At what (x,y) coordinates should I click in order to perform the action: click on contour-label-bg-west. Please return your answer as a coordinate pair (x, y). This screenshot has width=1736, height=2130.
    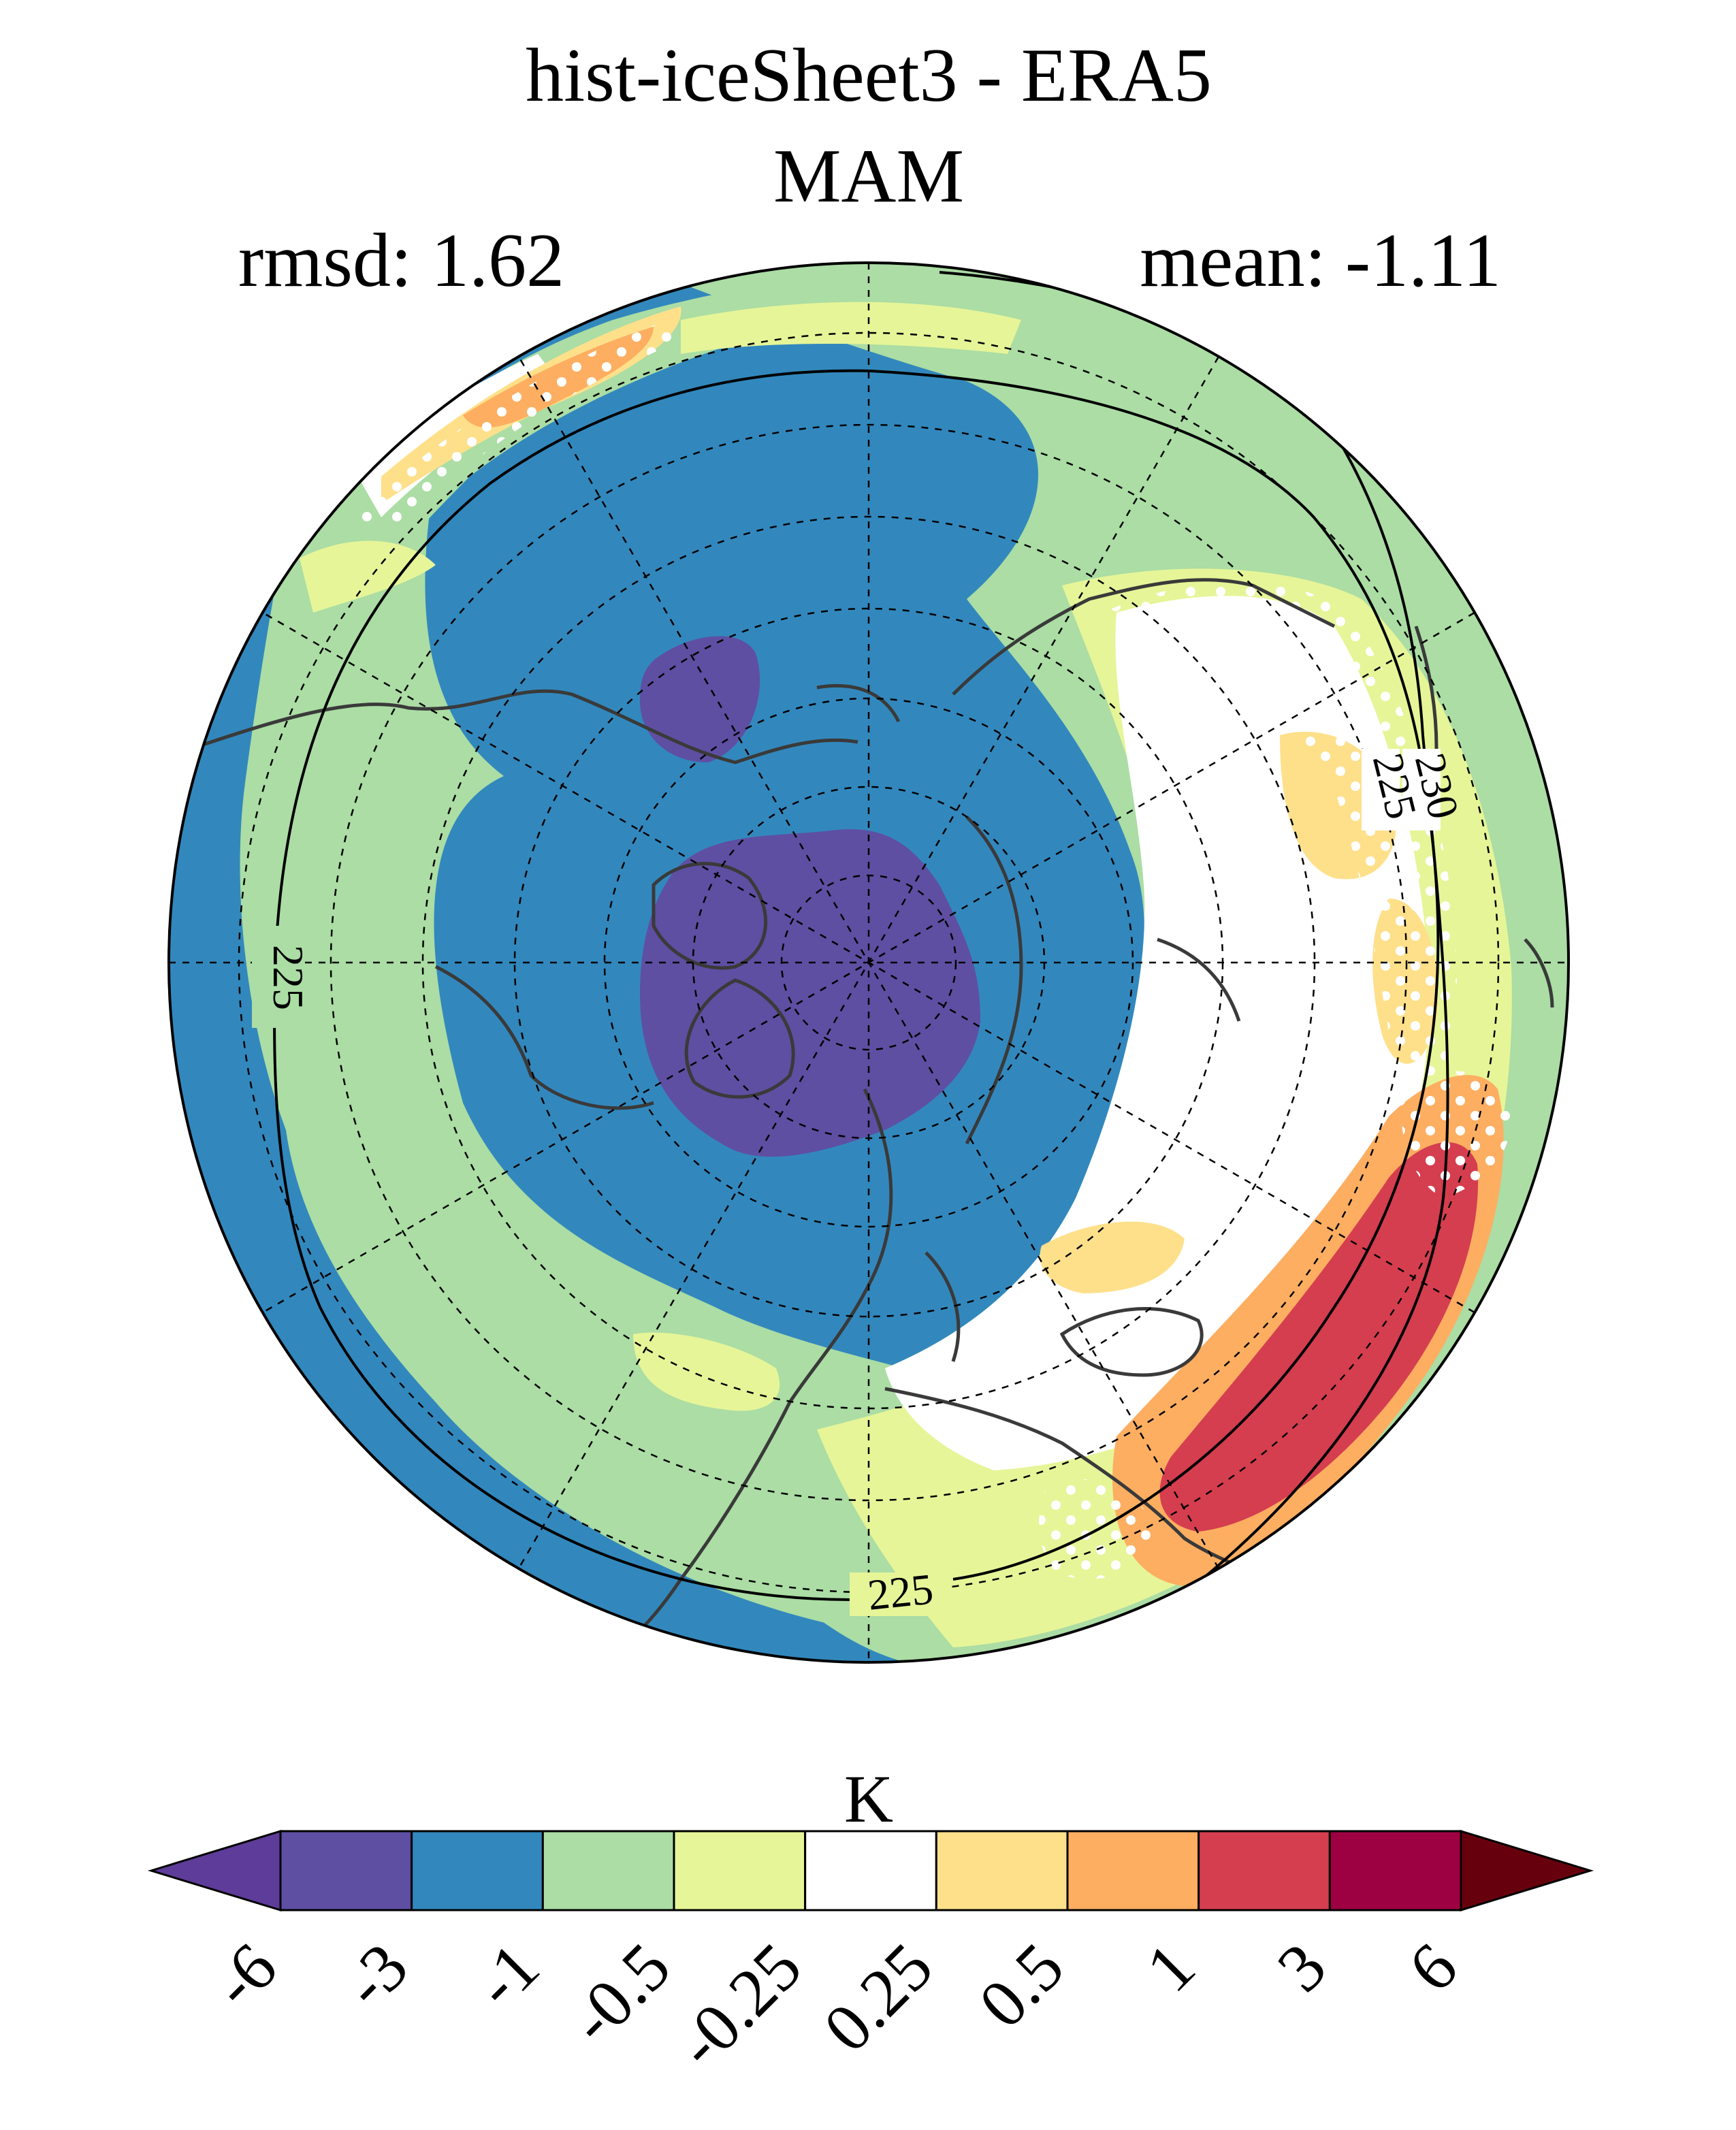
    Looking at the image, I should click on (273, 977).